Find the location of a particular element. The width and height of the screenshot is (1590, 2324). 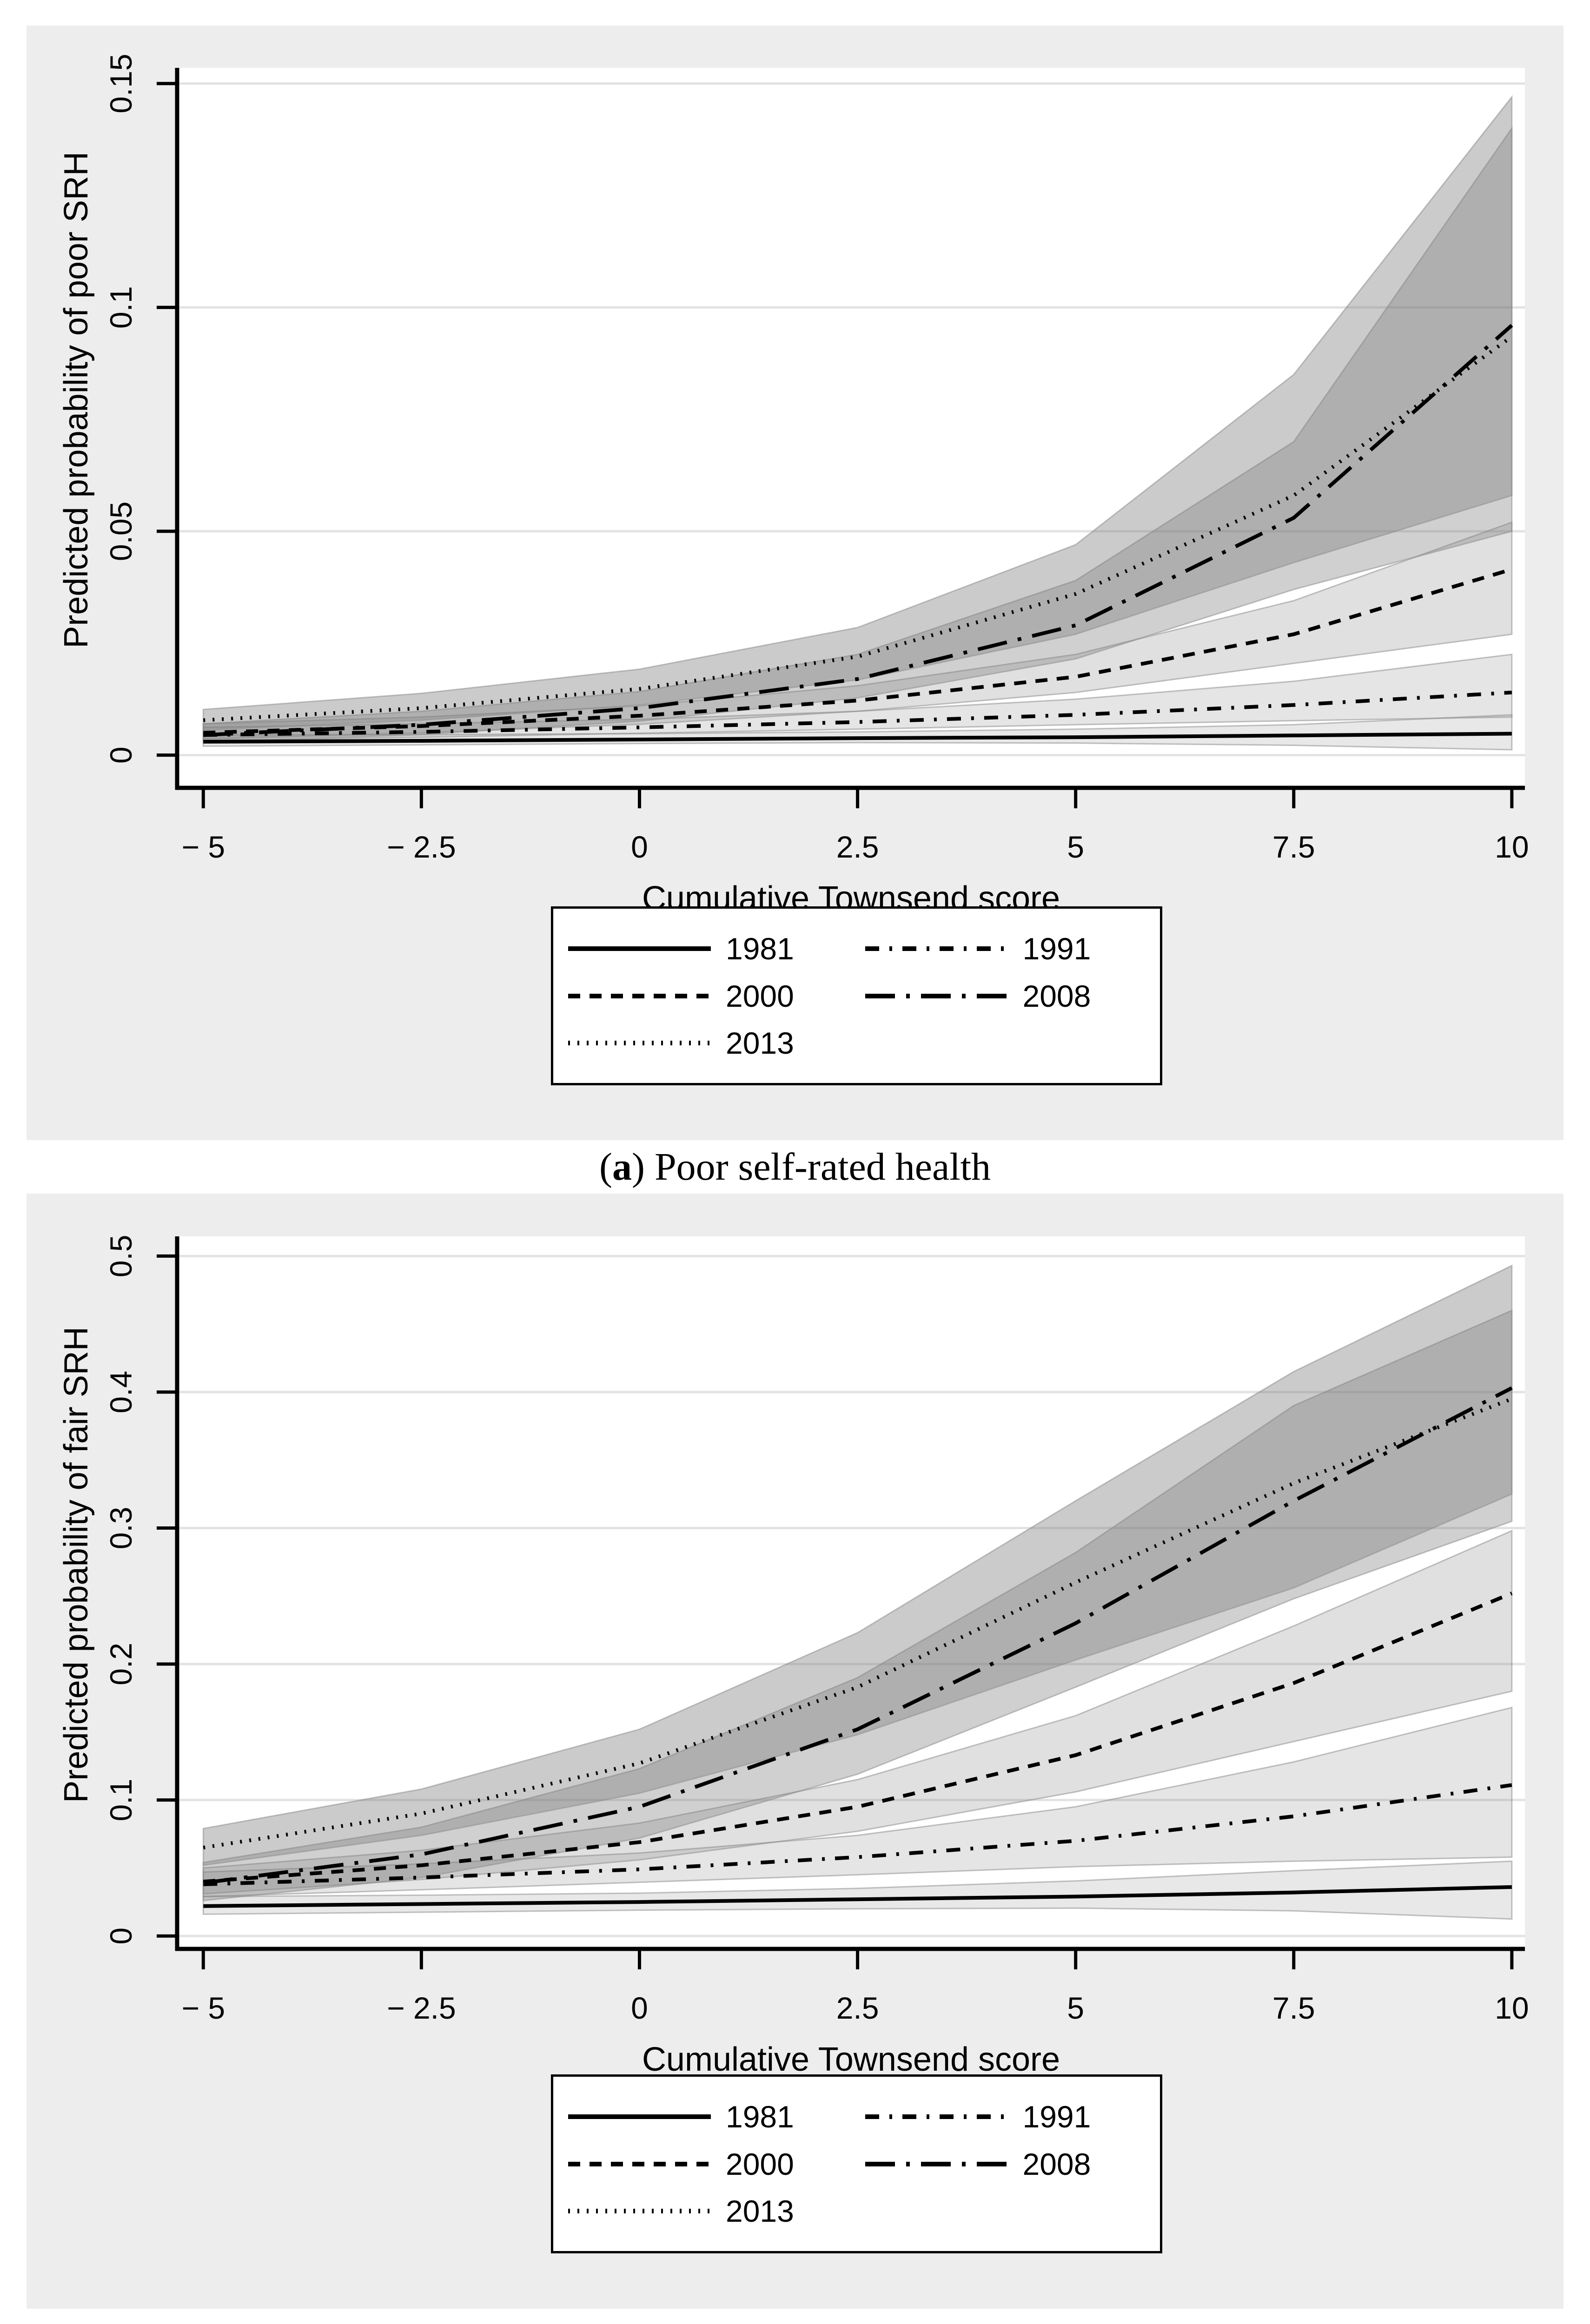

caption-a-text: (a) Poor self-rated health is located at coordinates (795, 1166).